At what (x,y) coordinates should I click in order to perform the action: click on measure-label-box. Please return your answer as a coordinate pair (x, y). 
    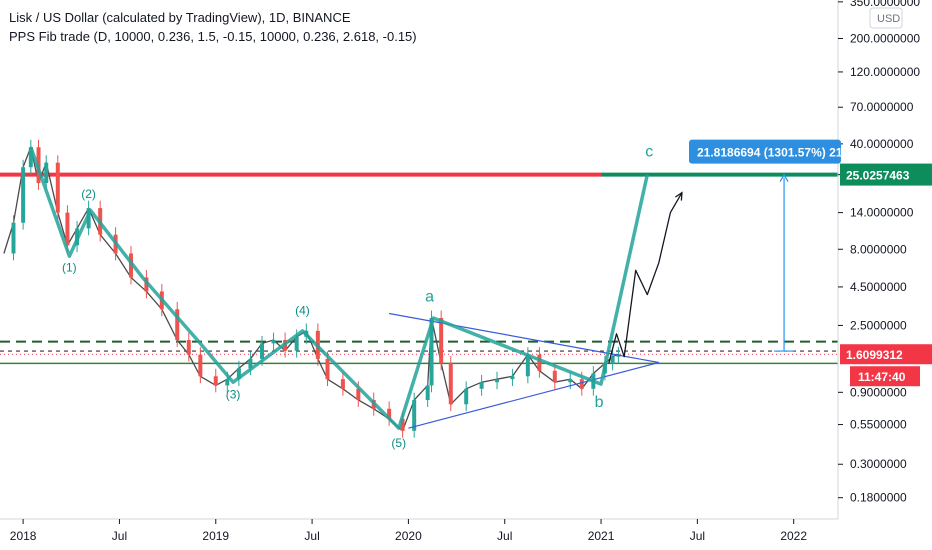
    Looking at the image, I should click on (765, 151).